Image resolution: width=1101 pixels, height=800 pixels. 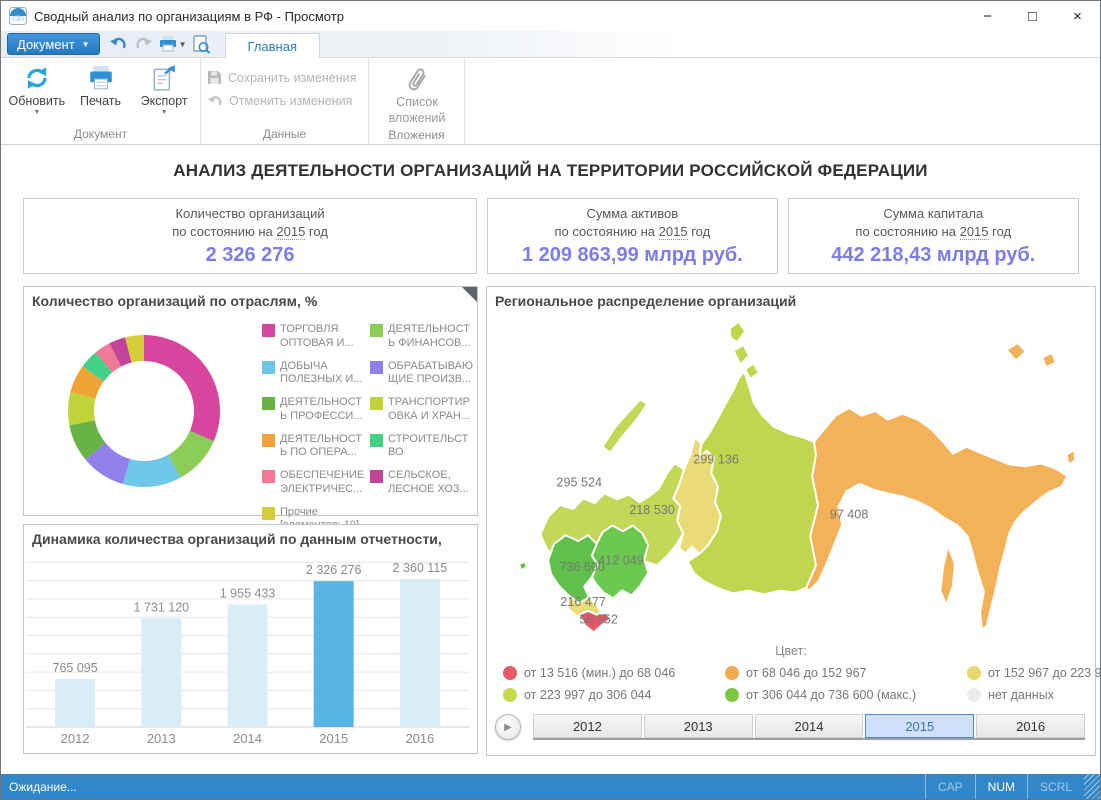 I want to click on map-region-value: 299 136, so click(x=716, y=459).